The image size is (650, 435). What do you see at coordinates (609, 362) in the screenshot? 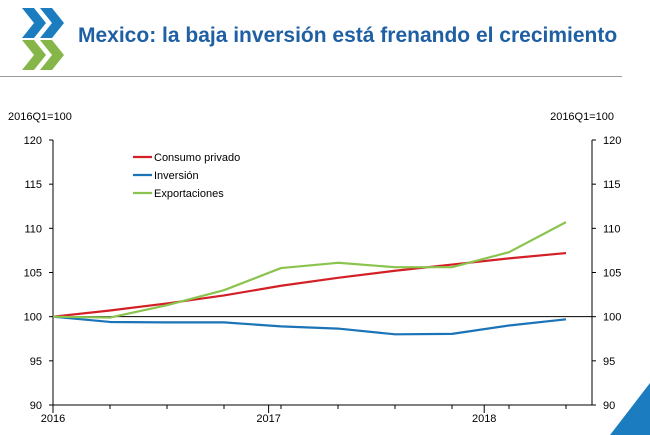
I see `y-tick-label-right: 95` at bounding box center [609, 362].